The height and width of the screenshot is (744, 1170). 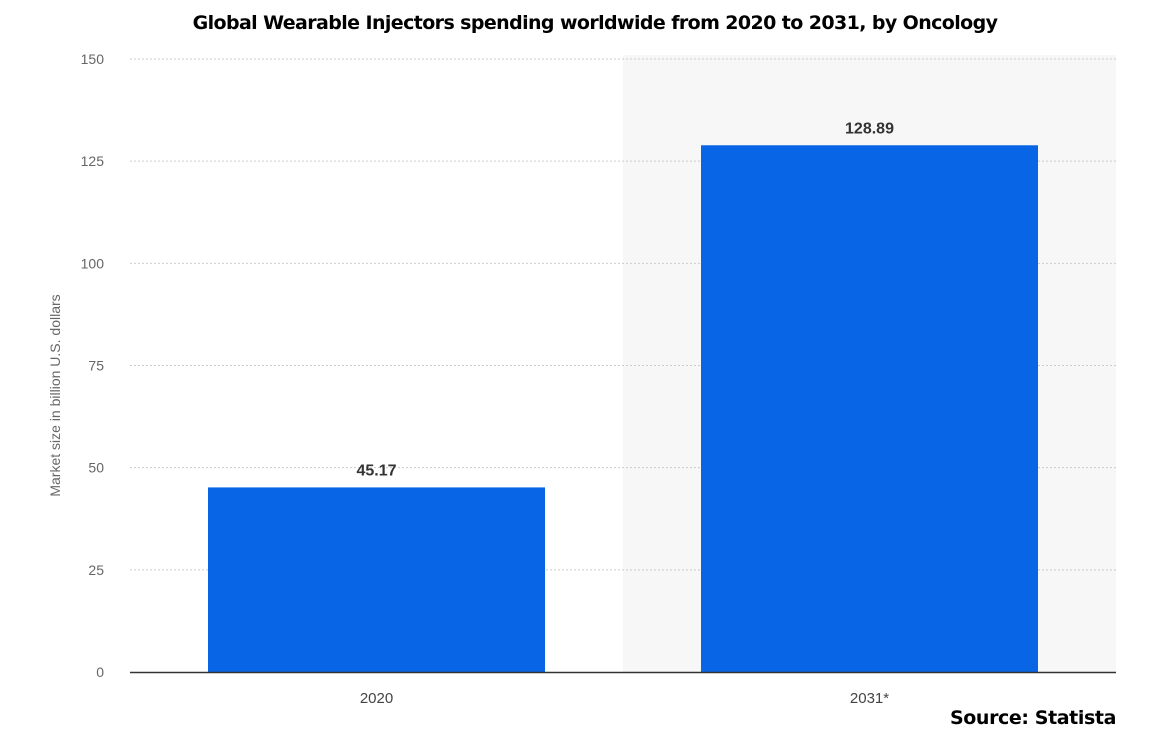 I want to click on y-axis-label: Market size in billion U.S. dollars, so click(x=55, y=395).